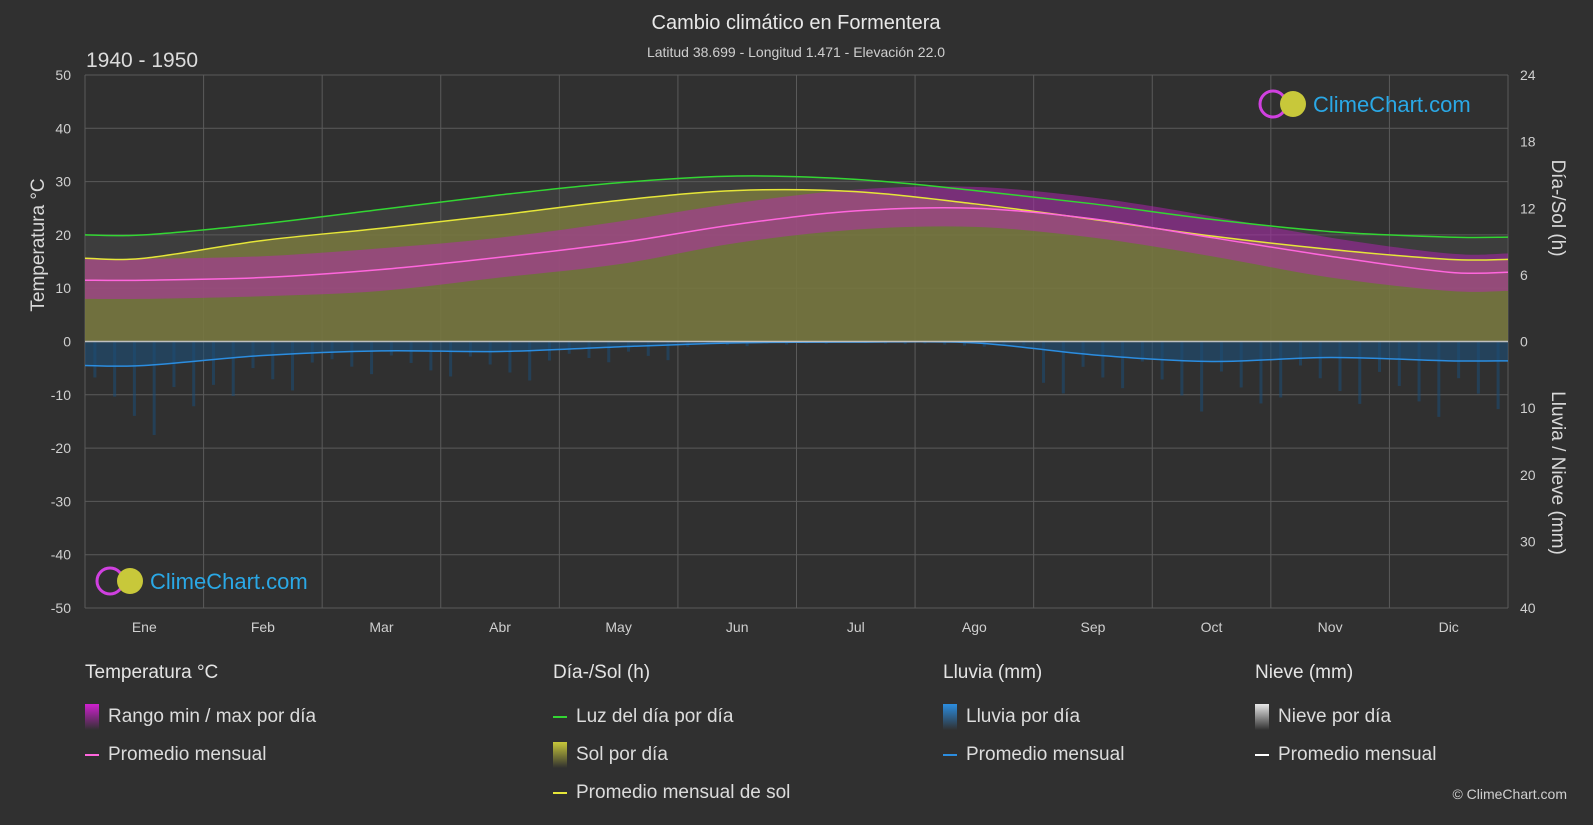 The width and height of the screenshot is (1593, 825). I want to click on left-tick-label: 30, so click(63, 182).